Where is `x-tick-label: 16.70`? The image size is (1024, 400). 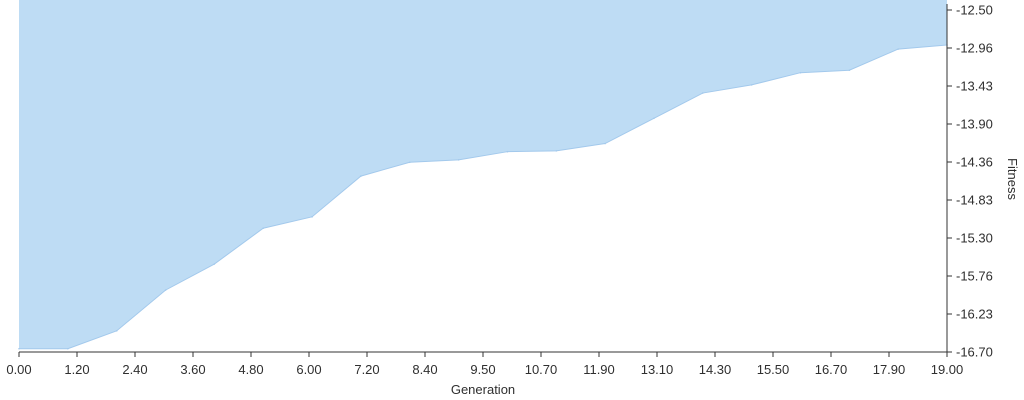
x-tick-label: 16.70 is located at coordinates (831, 369).